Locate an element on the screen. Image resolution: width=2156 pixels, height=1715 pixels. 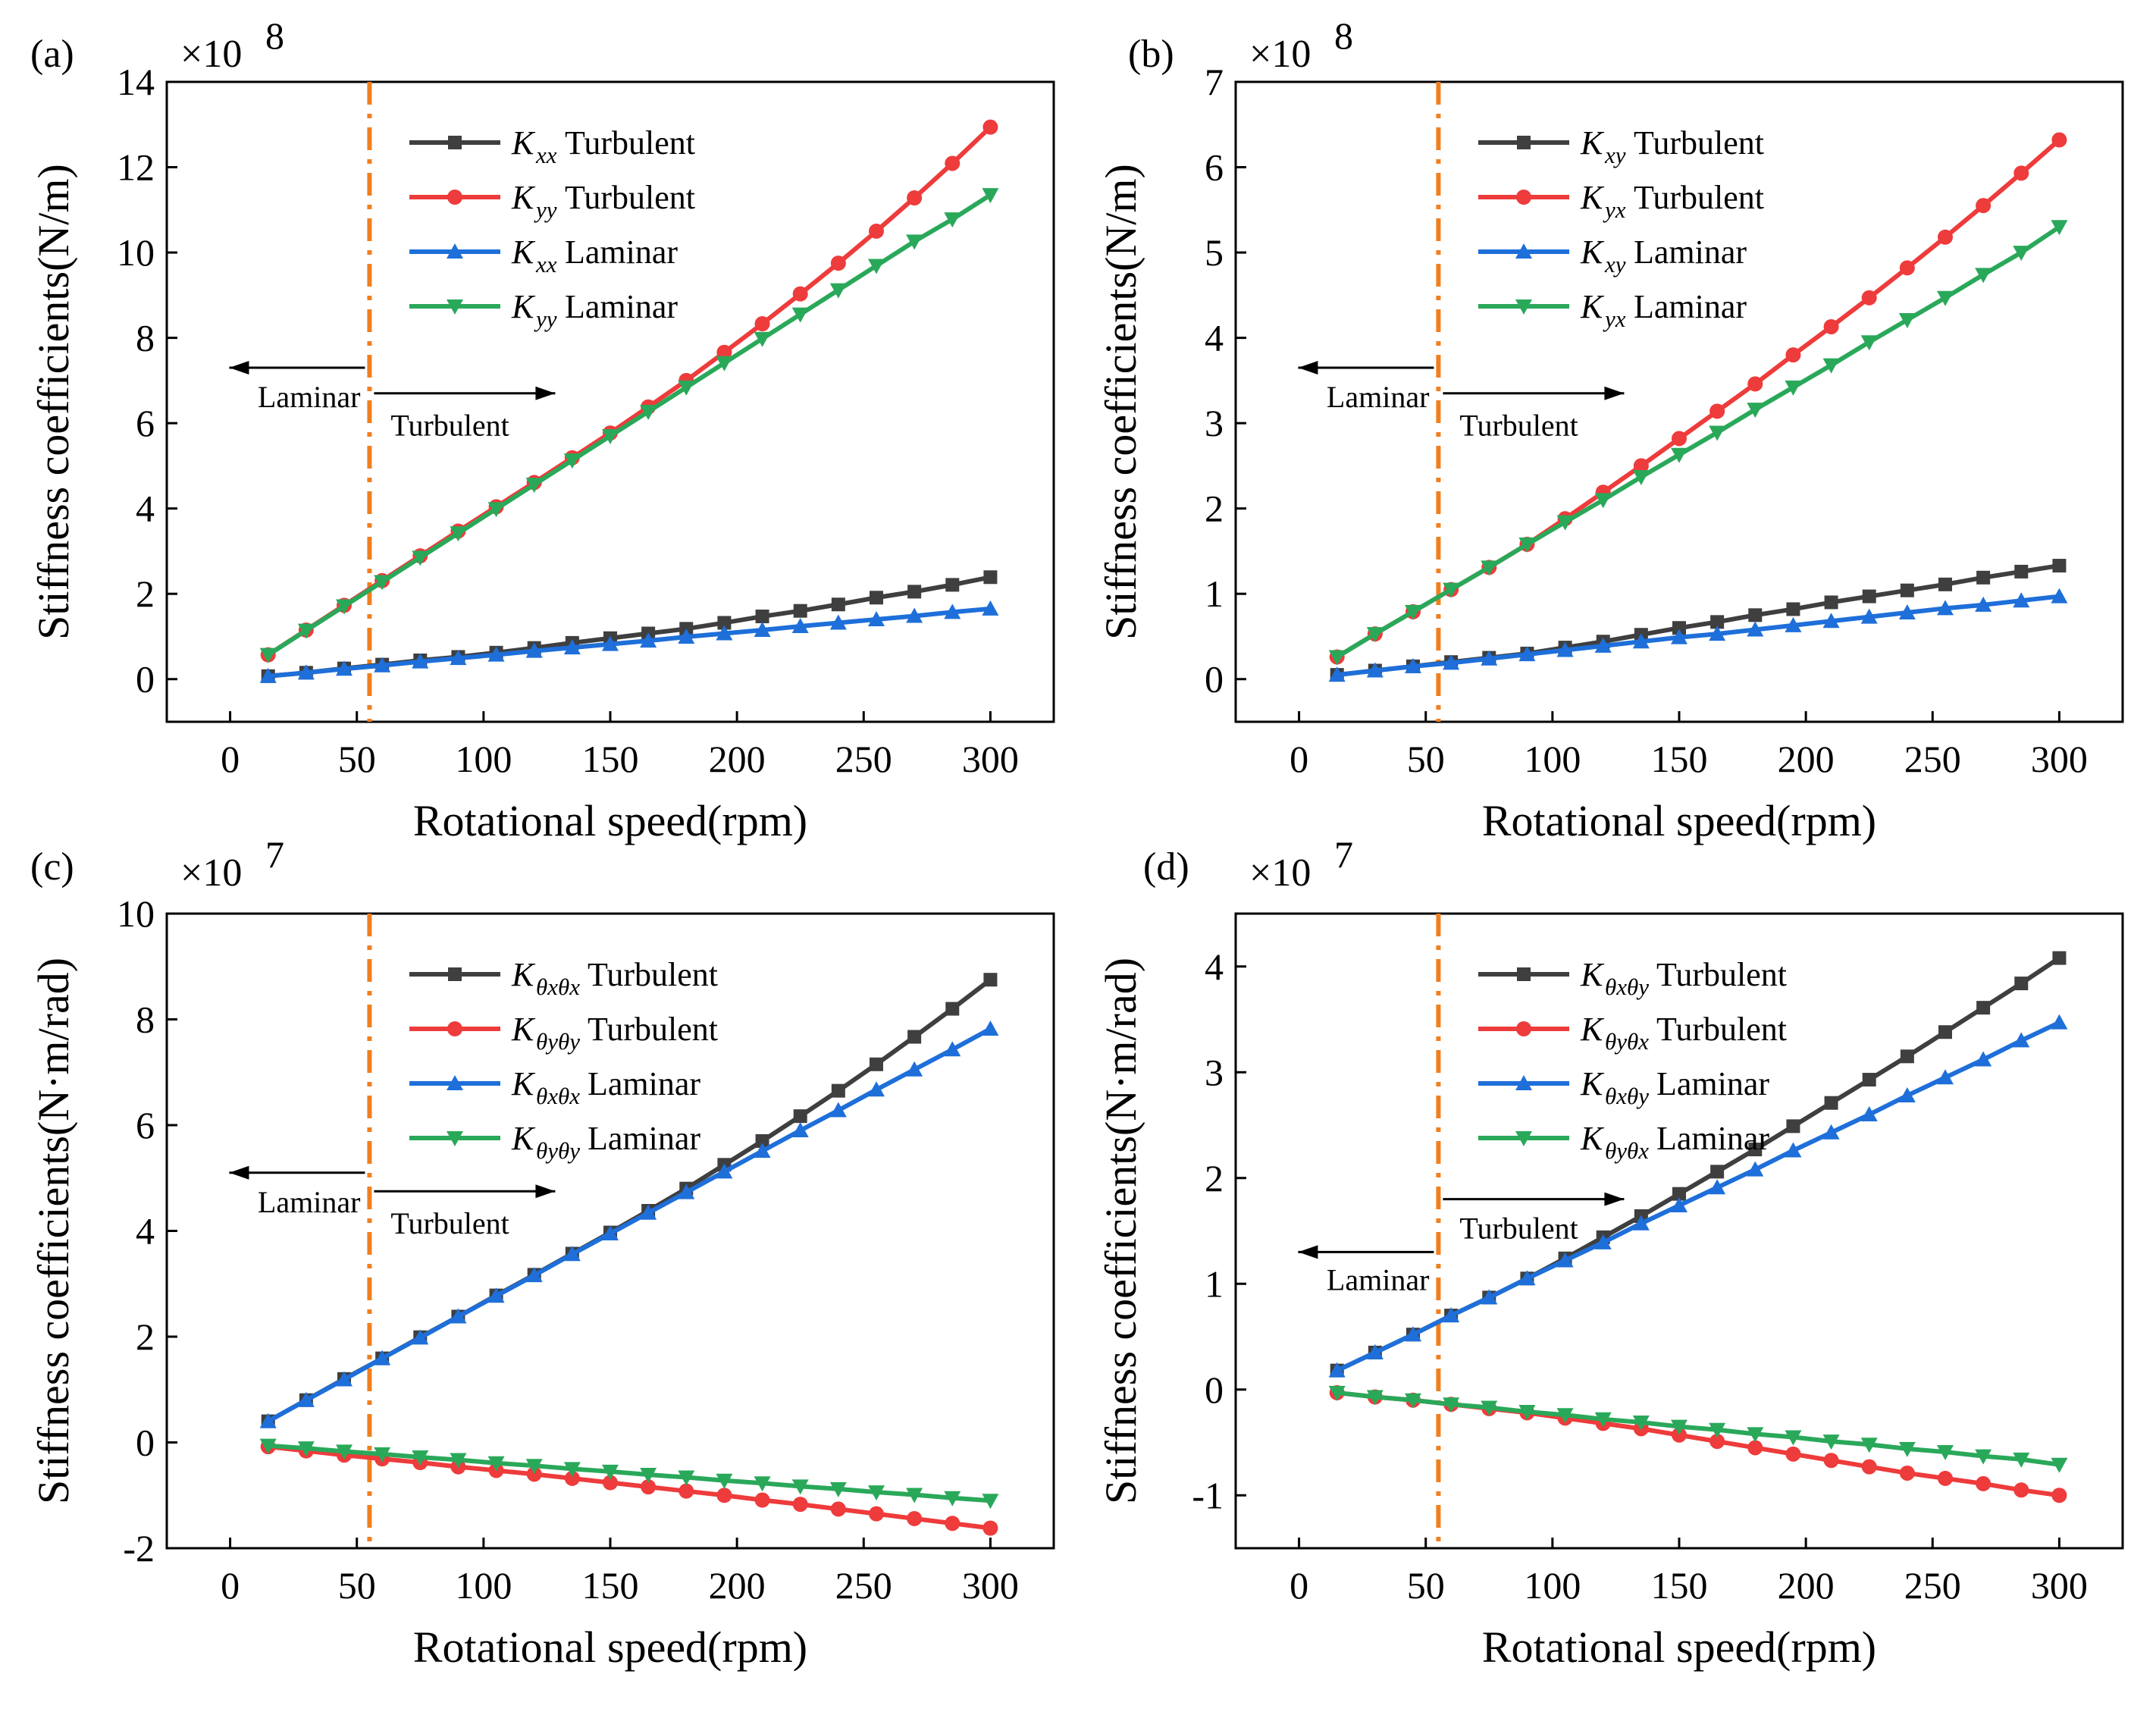
y-tick-label: -2 is located at coordinates (139, 1548).